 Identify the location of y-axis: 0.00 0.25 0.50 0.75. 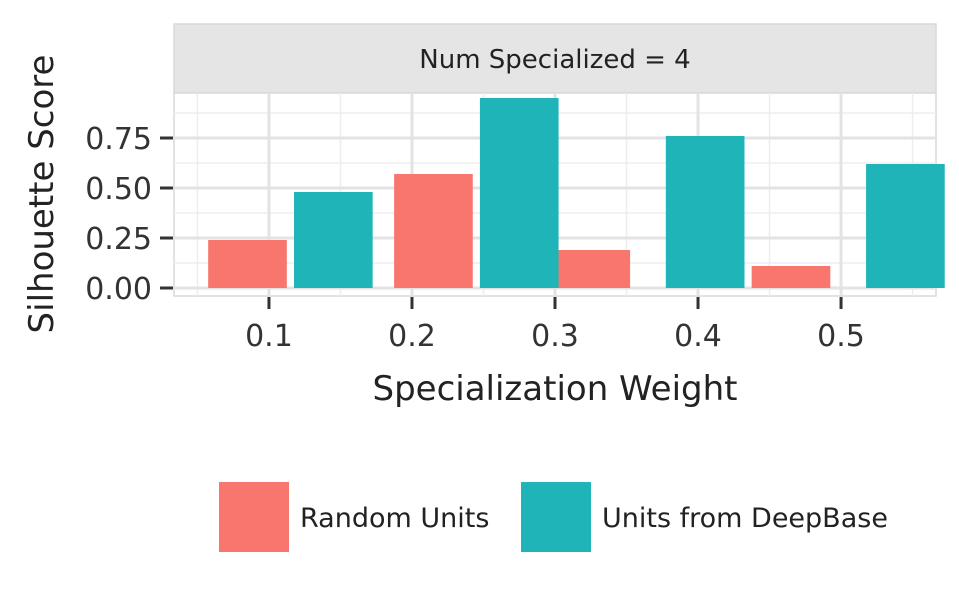
(129, 214).